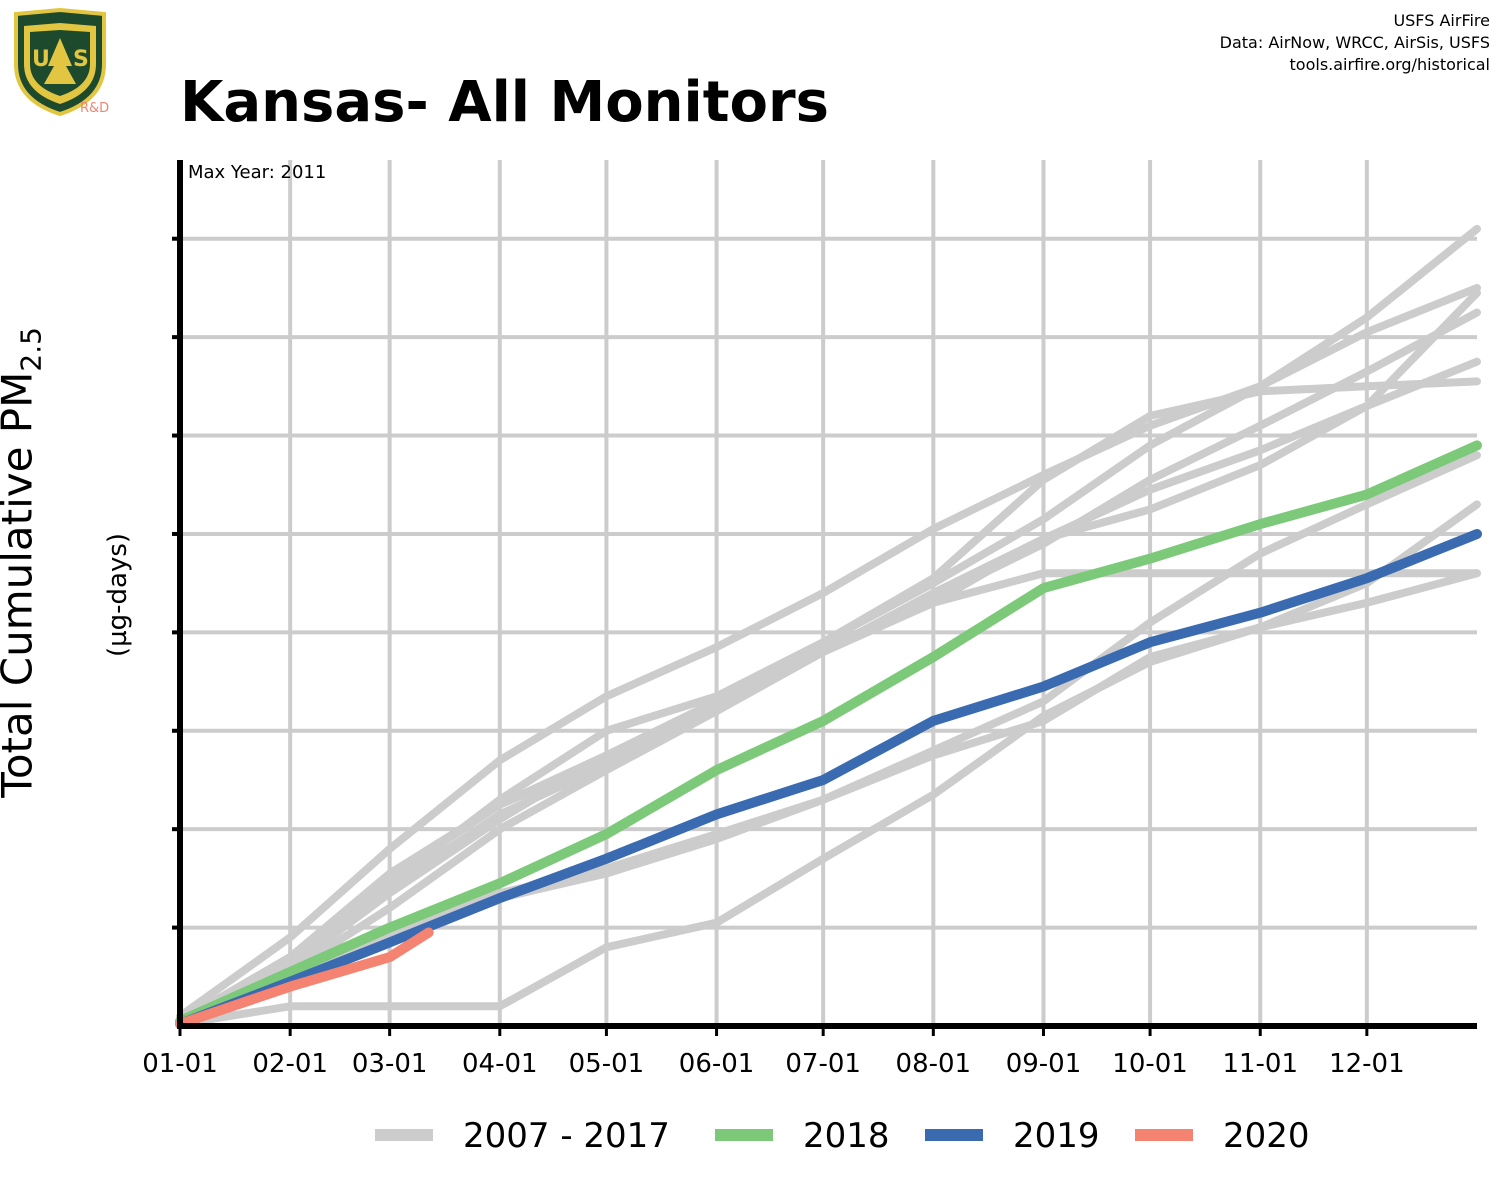 This screenshot has height=1200, width=1500. I want to click on legend-label: 2019, so click(1056, 1136).